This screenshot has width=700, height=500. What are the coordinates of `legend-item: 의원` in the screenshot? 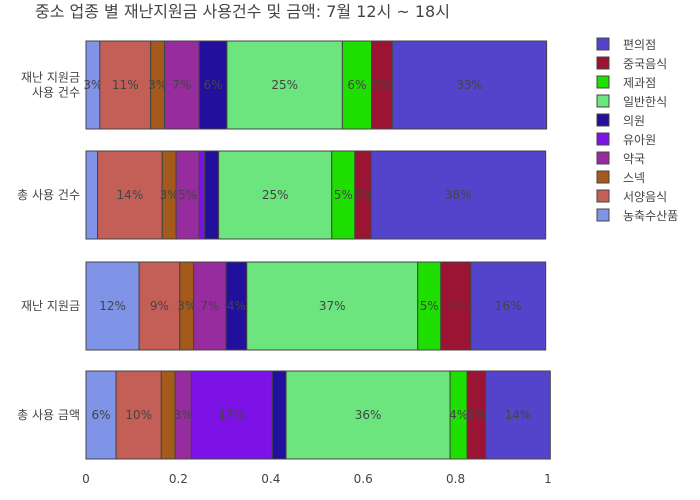 It's located at (620, 120).